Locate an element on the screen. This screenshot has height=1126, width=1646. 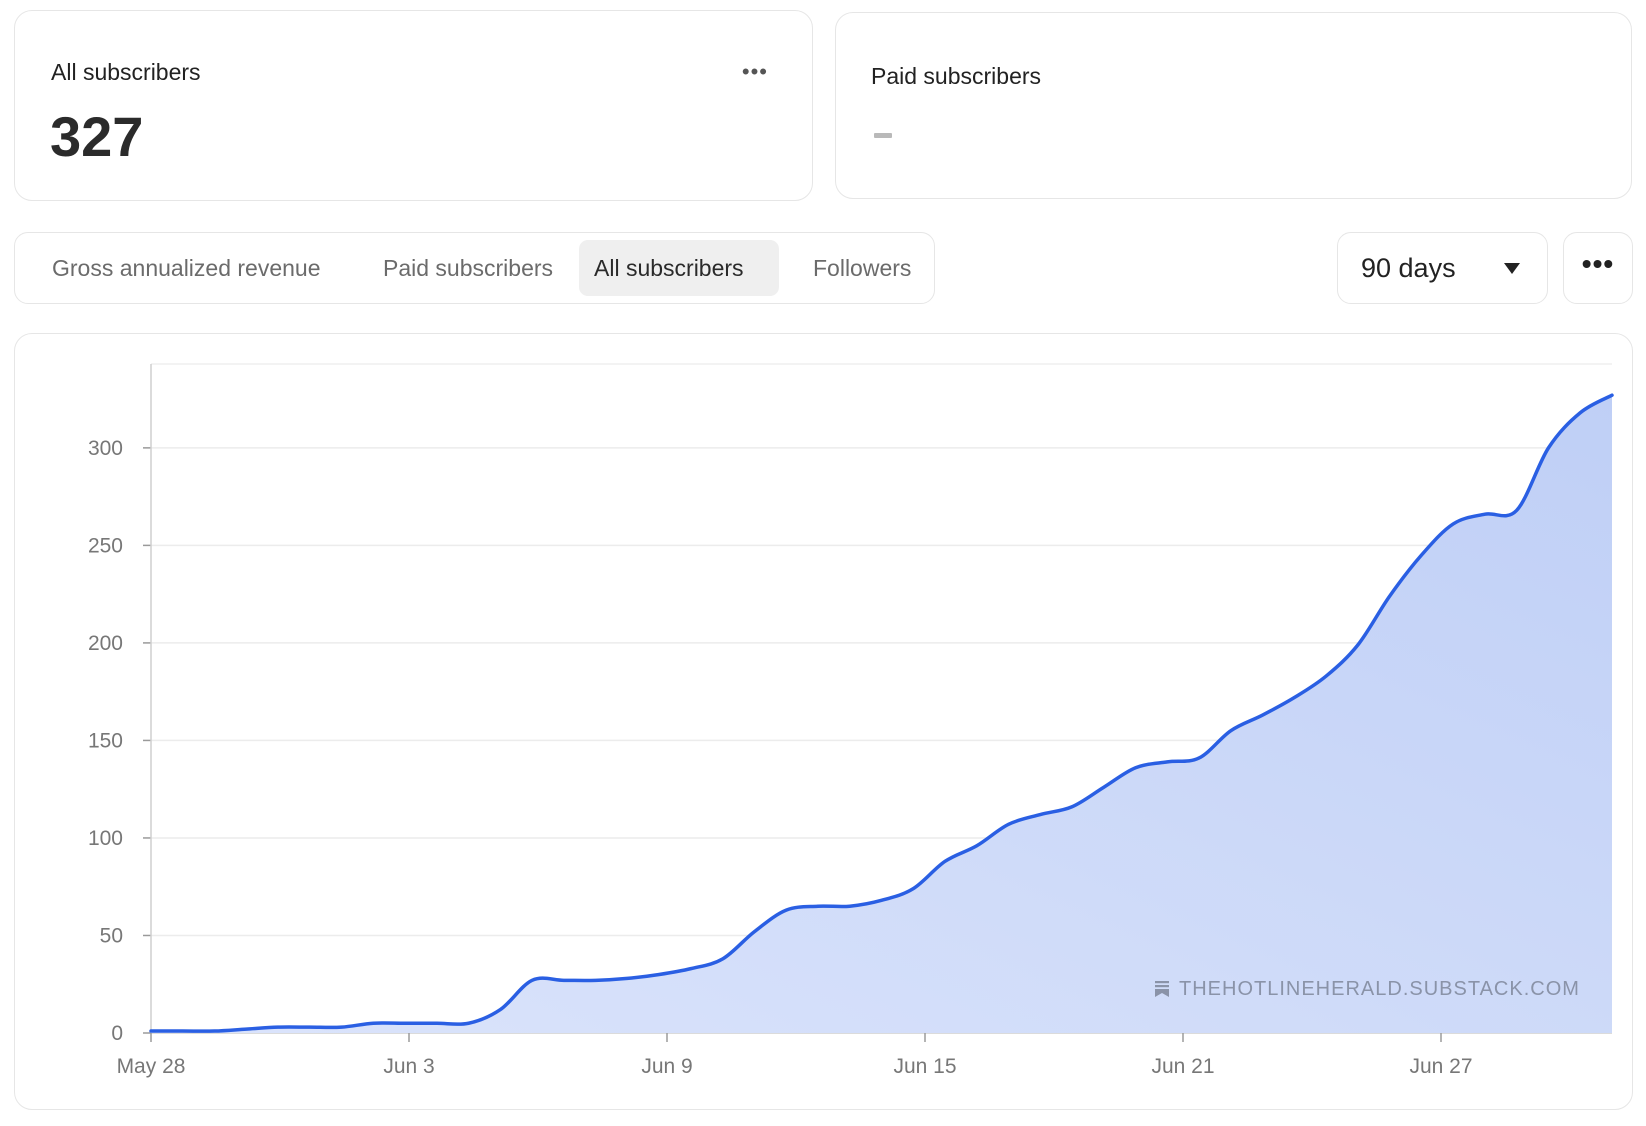
card-more-icon: ••• is located at coordinates (754, 71).